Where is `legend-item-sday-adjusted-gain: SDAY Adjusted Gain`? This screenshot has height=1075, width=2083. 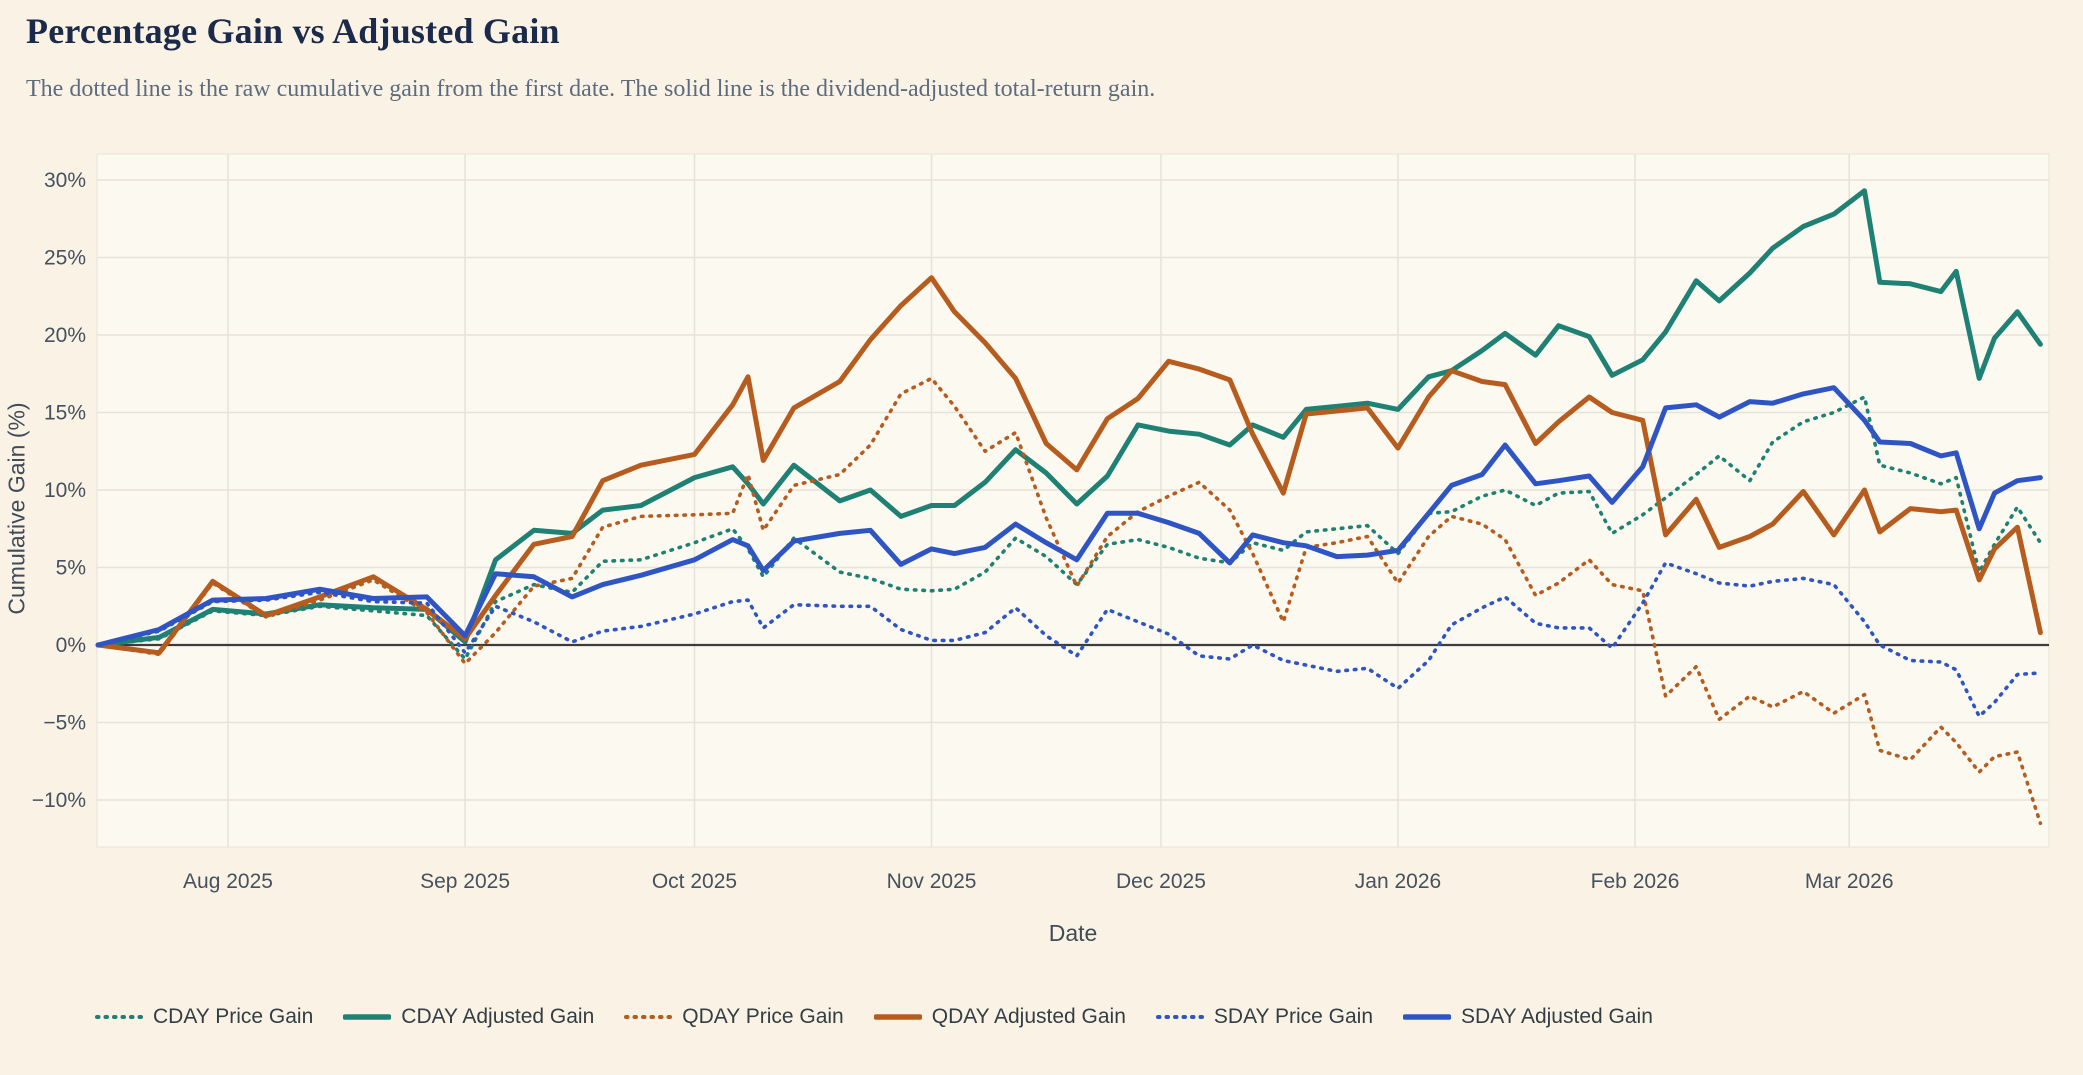
legend-item-sday-adjusted-gain: SDAY Adjusted Gain is located at coordinates (1528, 1017).